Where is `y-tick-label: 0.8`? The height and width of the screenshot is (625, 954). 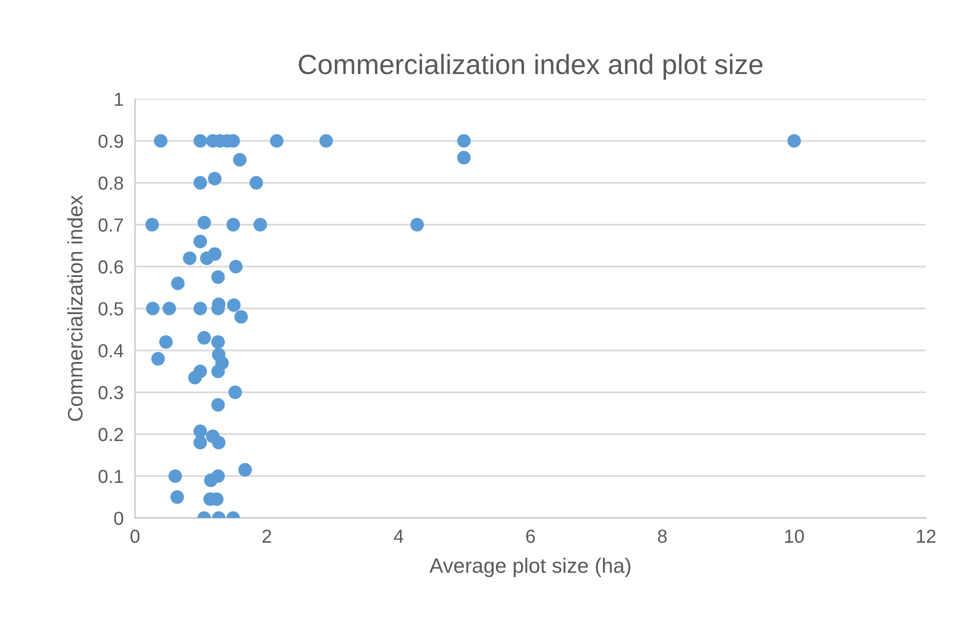
y-tick-label: 0.8 is located at coordinates (111, 183).